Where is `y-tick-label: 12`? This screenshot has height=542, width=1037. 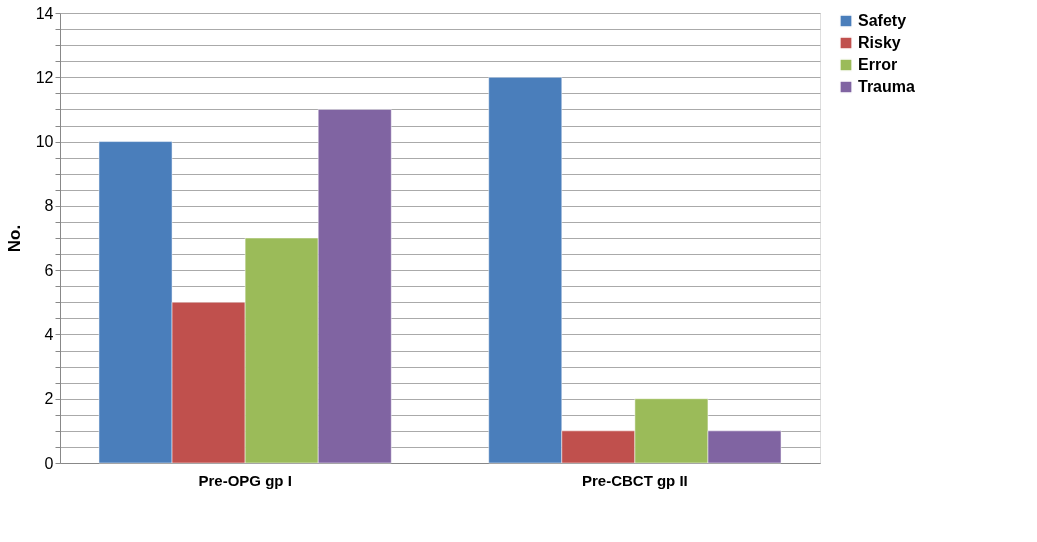
y-tick-label: 12 is located at coordinates (44, 77).